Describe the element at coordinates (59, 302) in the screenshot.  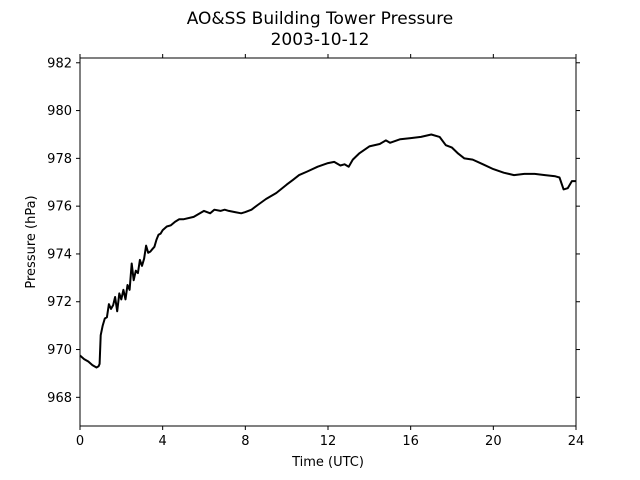
I see `y-tick-label: 972` at that location.